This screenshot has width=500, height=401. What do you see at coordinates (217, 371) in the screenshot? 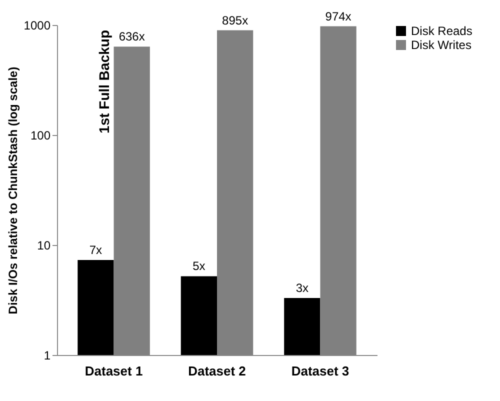
I see `x-tick-label: Dataset 2` at bounding box center [217, 371].